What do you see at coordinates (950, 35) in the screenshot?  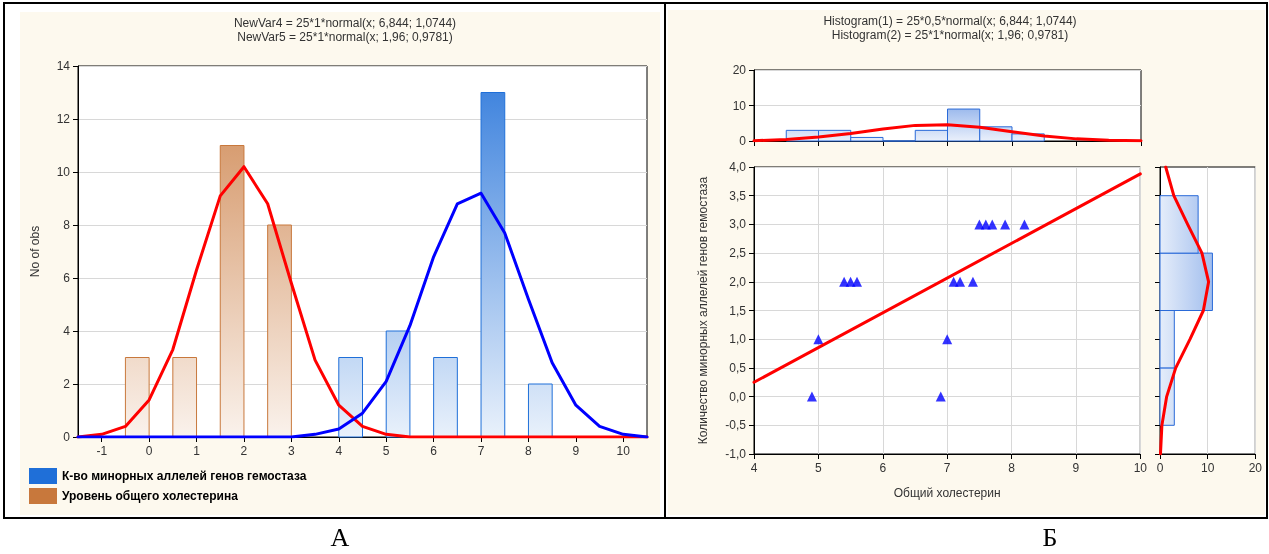 I see `chart-subtitle: Histogram(2) = 25*1*normal(x; 1,96; 0,9781)` at bounding box center [950, 35].